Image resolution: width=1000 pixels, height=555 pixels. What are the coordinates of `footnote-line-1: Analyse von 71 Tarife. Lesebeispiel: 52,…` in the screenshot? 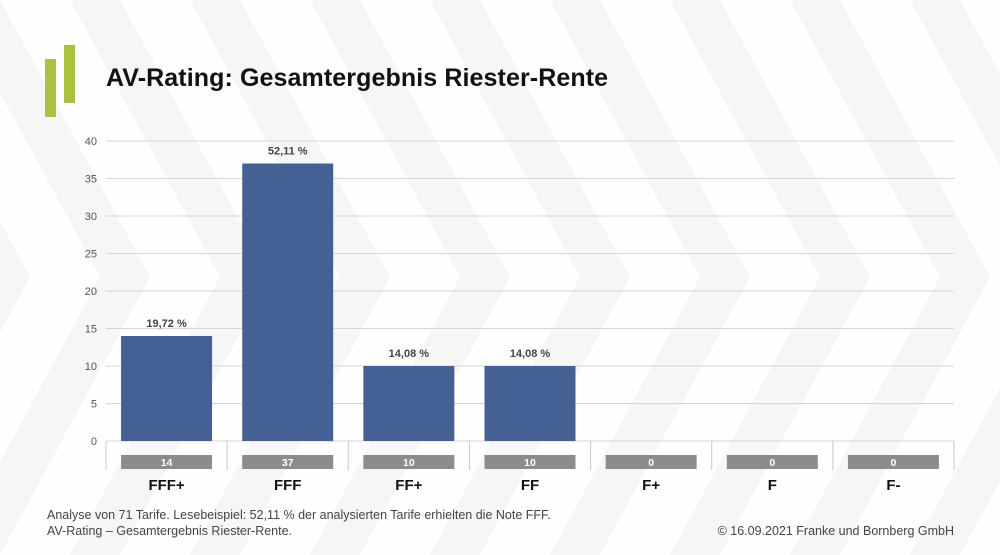 It's located at (299, 515).